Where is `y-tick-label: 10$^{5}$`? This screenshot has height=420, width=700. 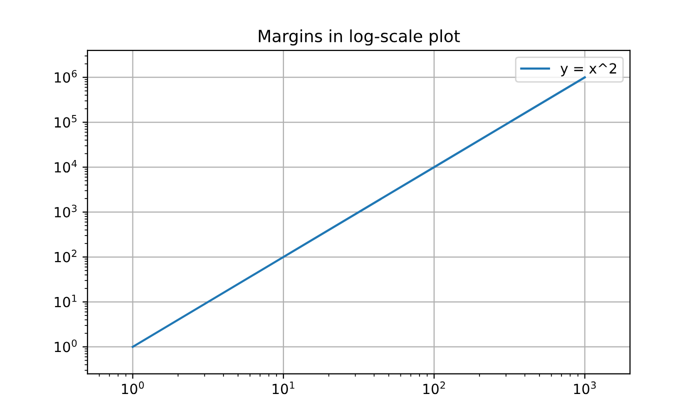 y-tick-label: 10$^{5}$ is located at coordinates (65, 121).